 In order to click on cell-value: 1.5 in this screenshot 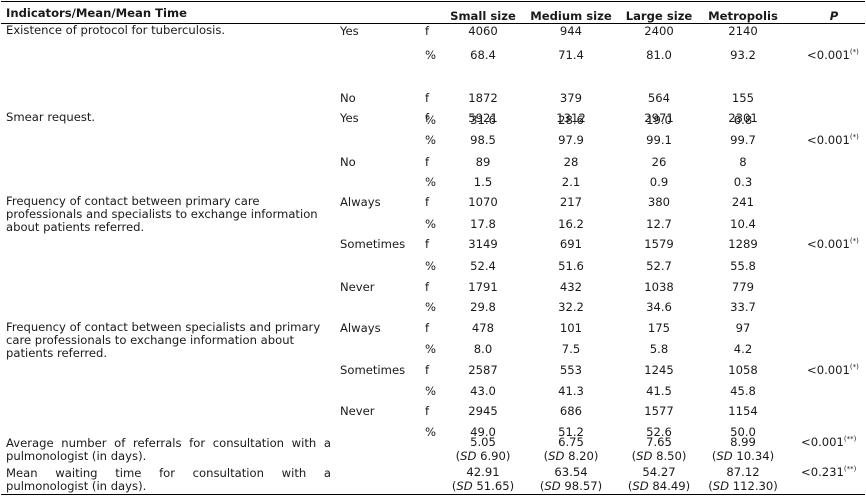, I will do `click(483, 182)`.